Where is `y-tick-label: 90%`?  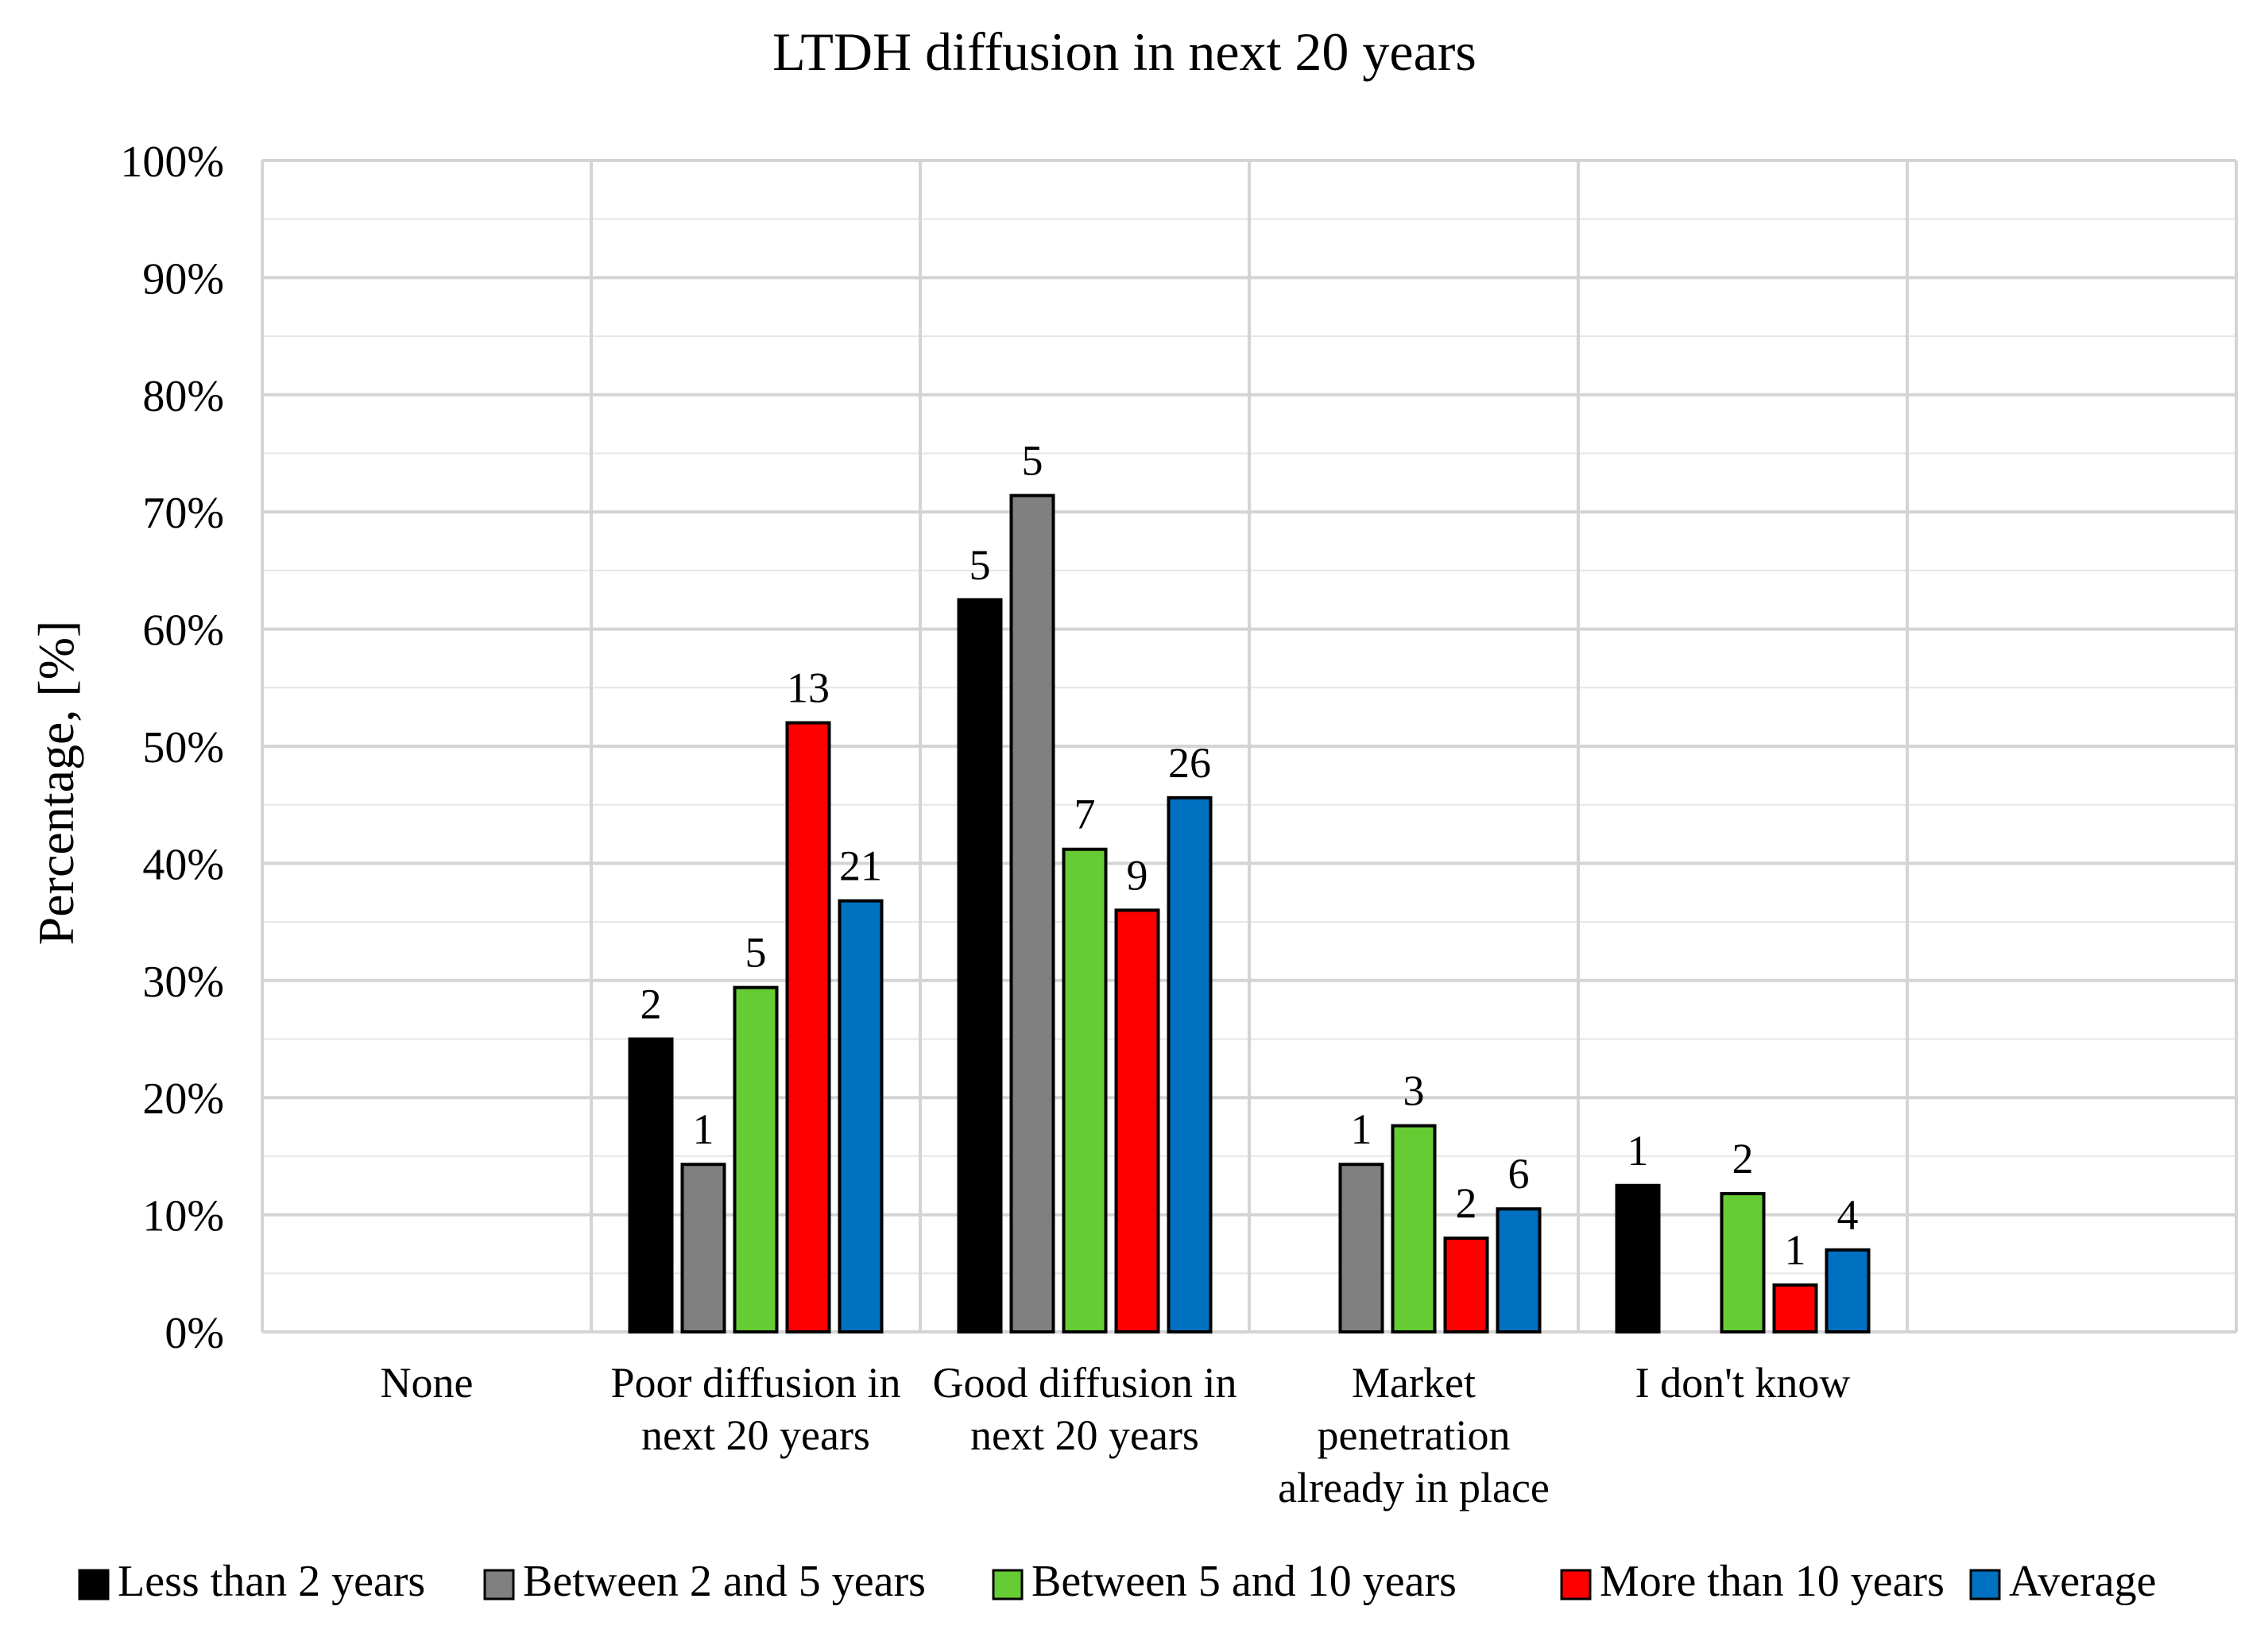
y-tick-label: 90% is located at coordinates (183, 279).